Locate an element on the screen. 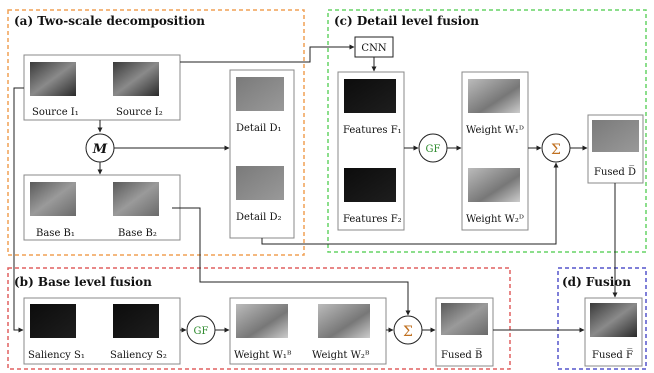 The height and width of the screenshot is (373, 654). source1-label: Source I₁ is located at coordinates (55, 112).